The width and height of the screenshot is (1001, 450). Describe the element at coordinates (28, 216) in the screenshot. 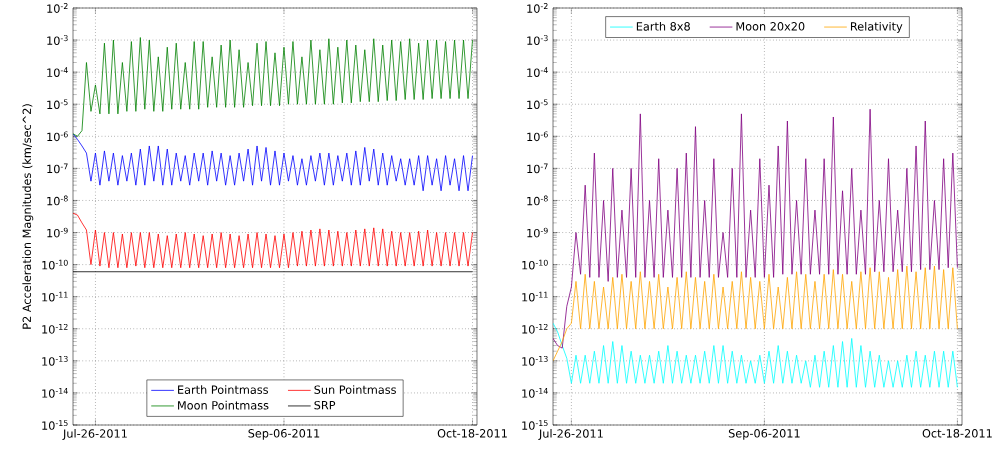

I see `y-axis-title: P2 Acceleration Magnitudes (km/sec^2)` at that location.